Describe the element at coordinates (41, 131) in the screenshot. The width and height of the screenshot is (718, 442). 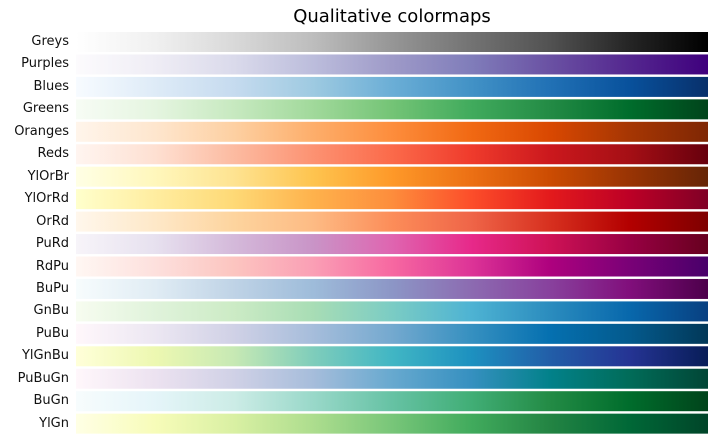
I see `colormap-label-oranges: Oranges` at that location.